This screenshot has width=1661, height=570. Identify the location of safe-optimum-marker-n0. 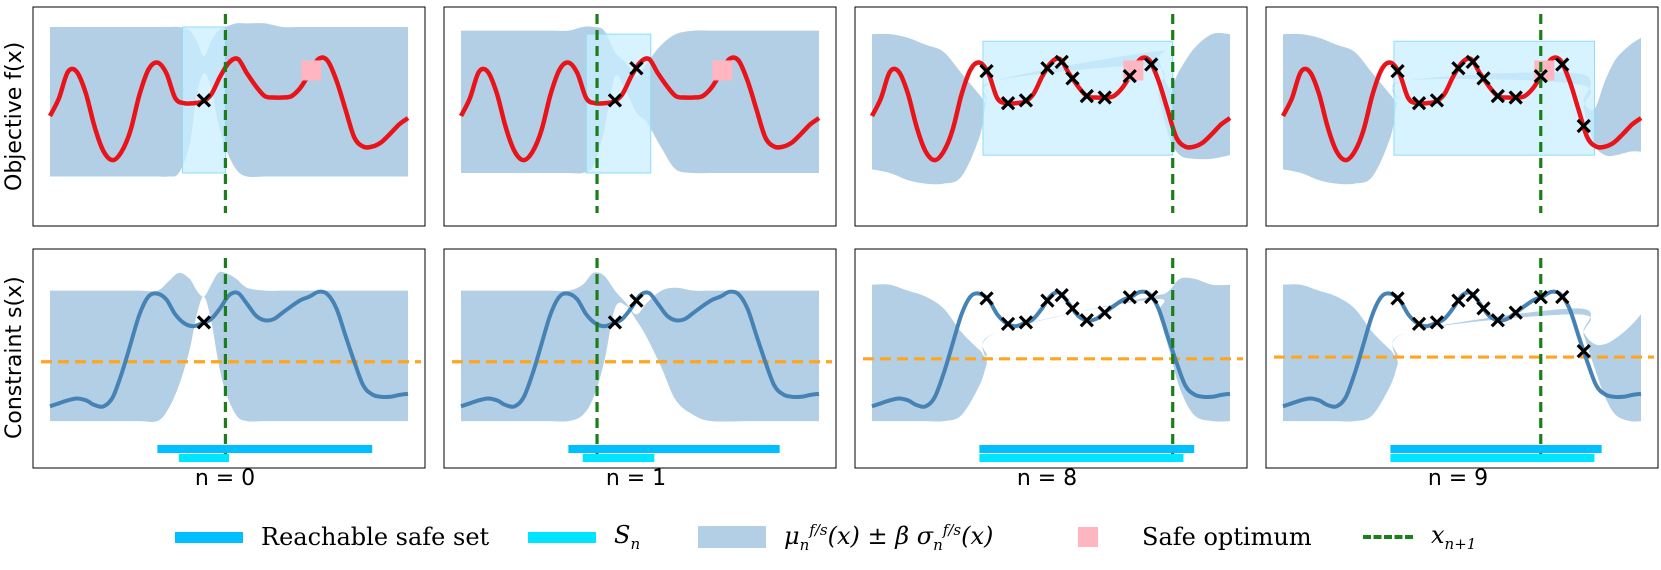
(311, 70).